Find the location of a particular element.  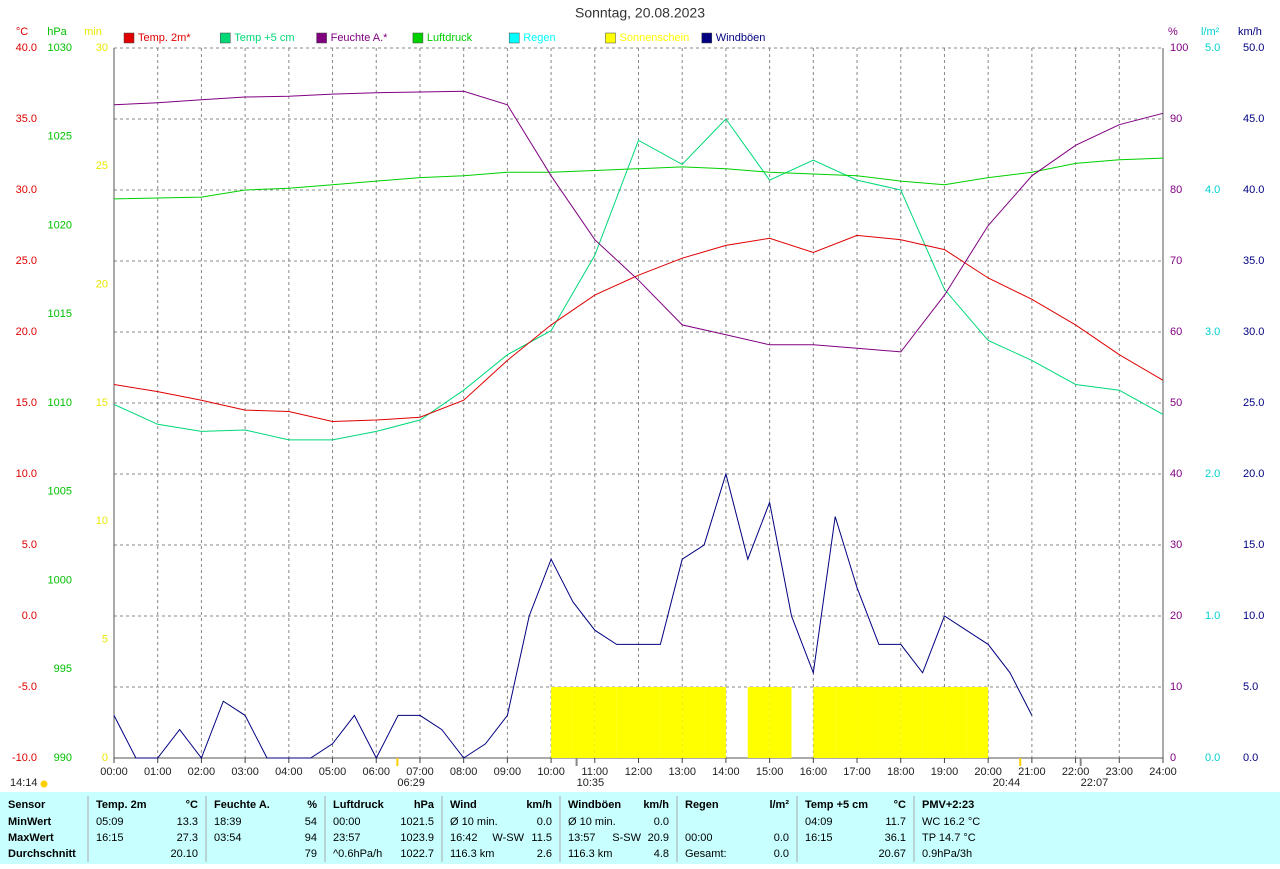

y-tick-label: 50.0 is located at coordinates (1253, 48).